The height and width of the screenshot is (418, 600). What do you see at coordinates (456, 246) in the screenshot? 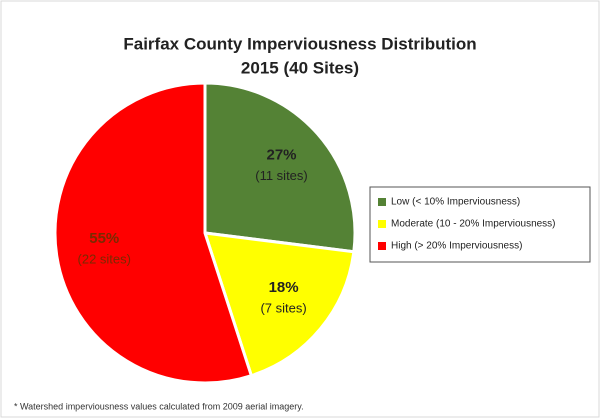
I see `legend-label: High (> 20% Imperviousness)` at bounding box center [456, 246].